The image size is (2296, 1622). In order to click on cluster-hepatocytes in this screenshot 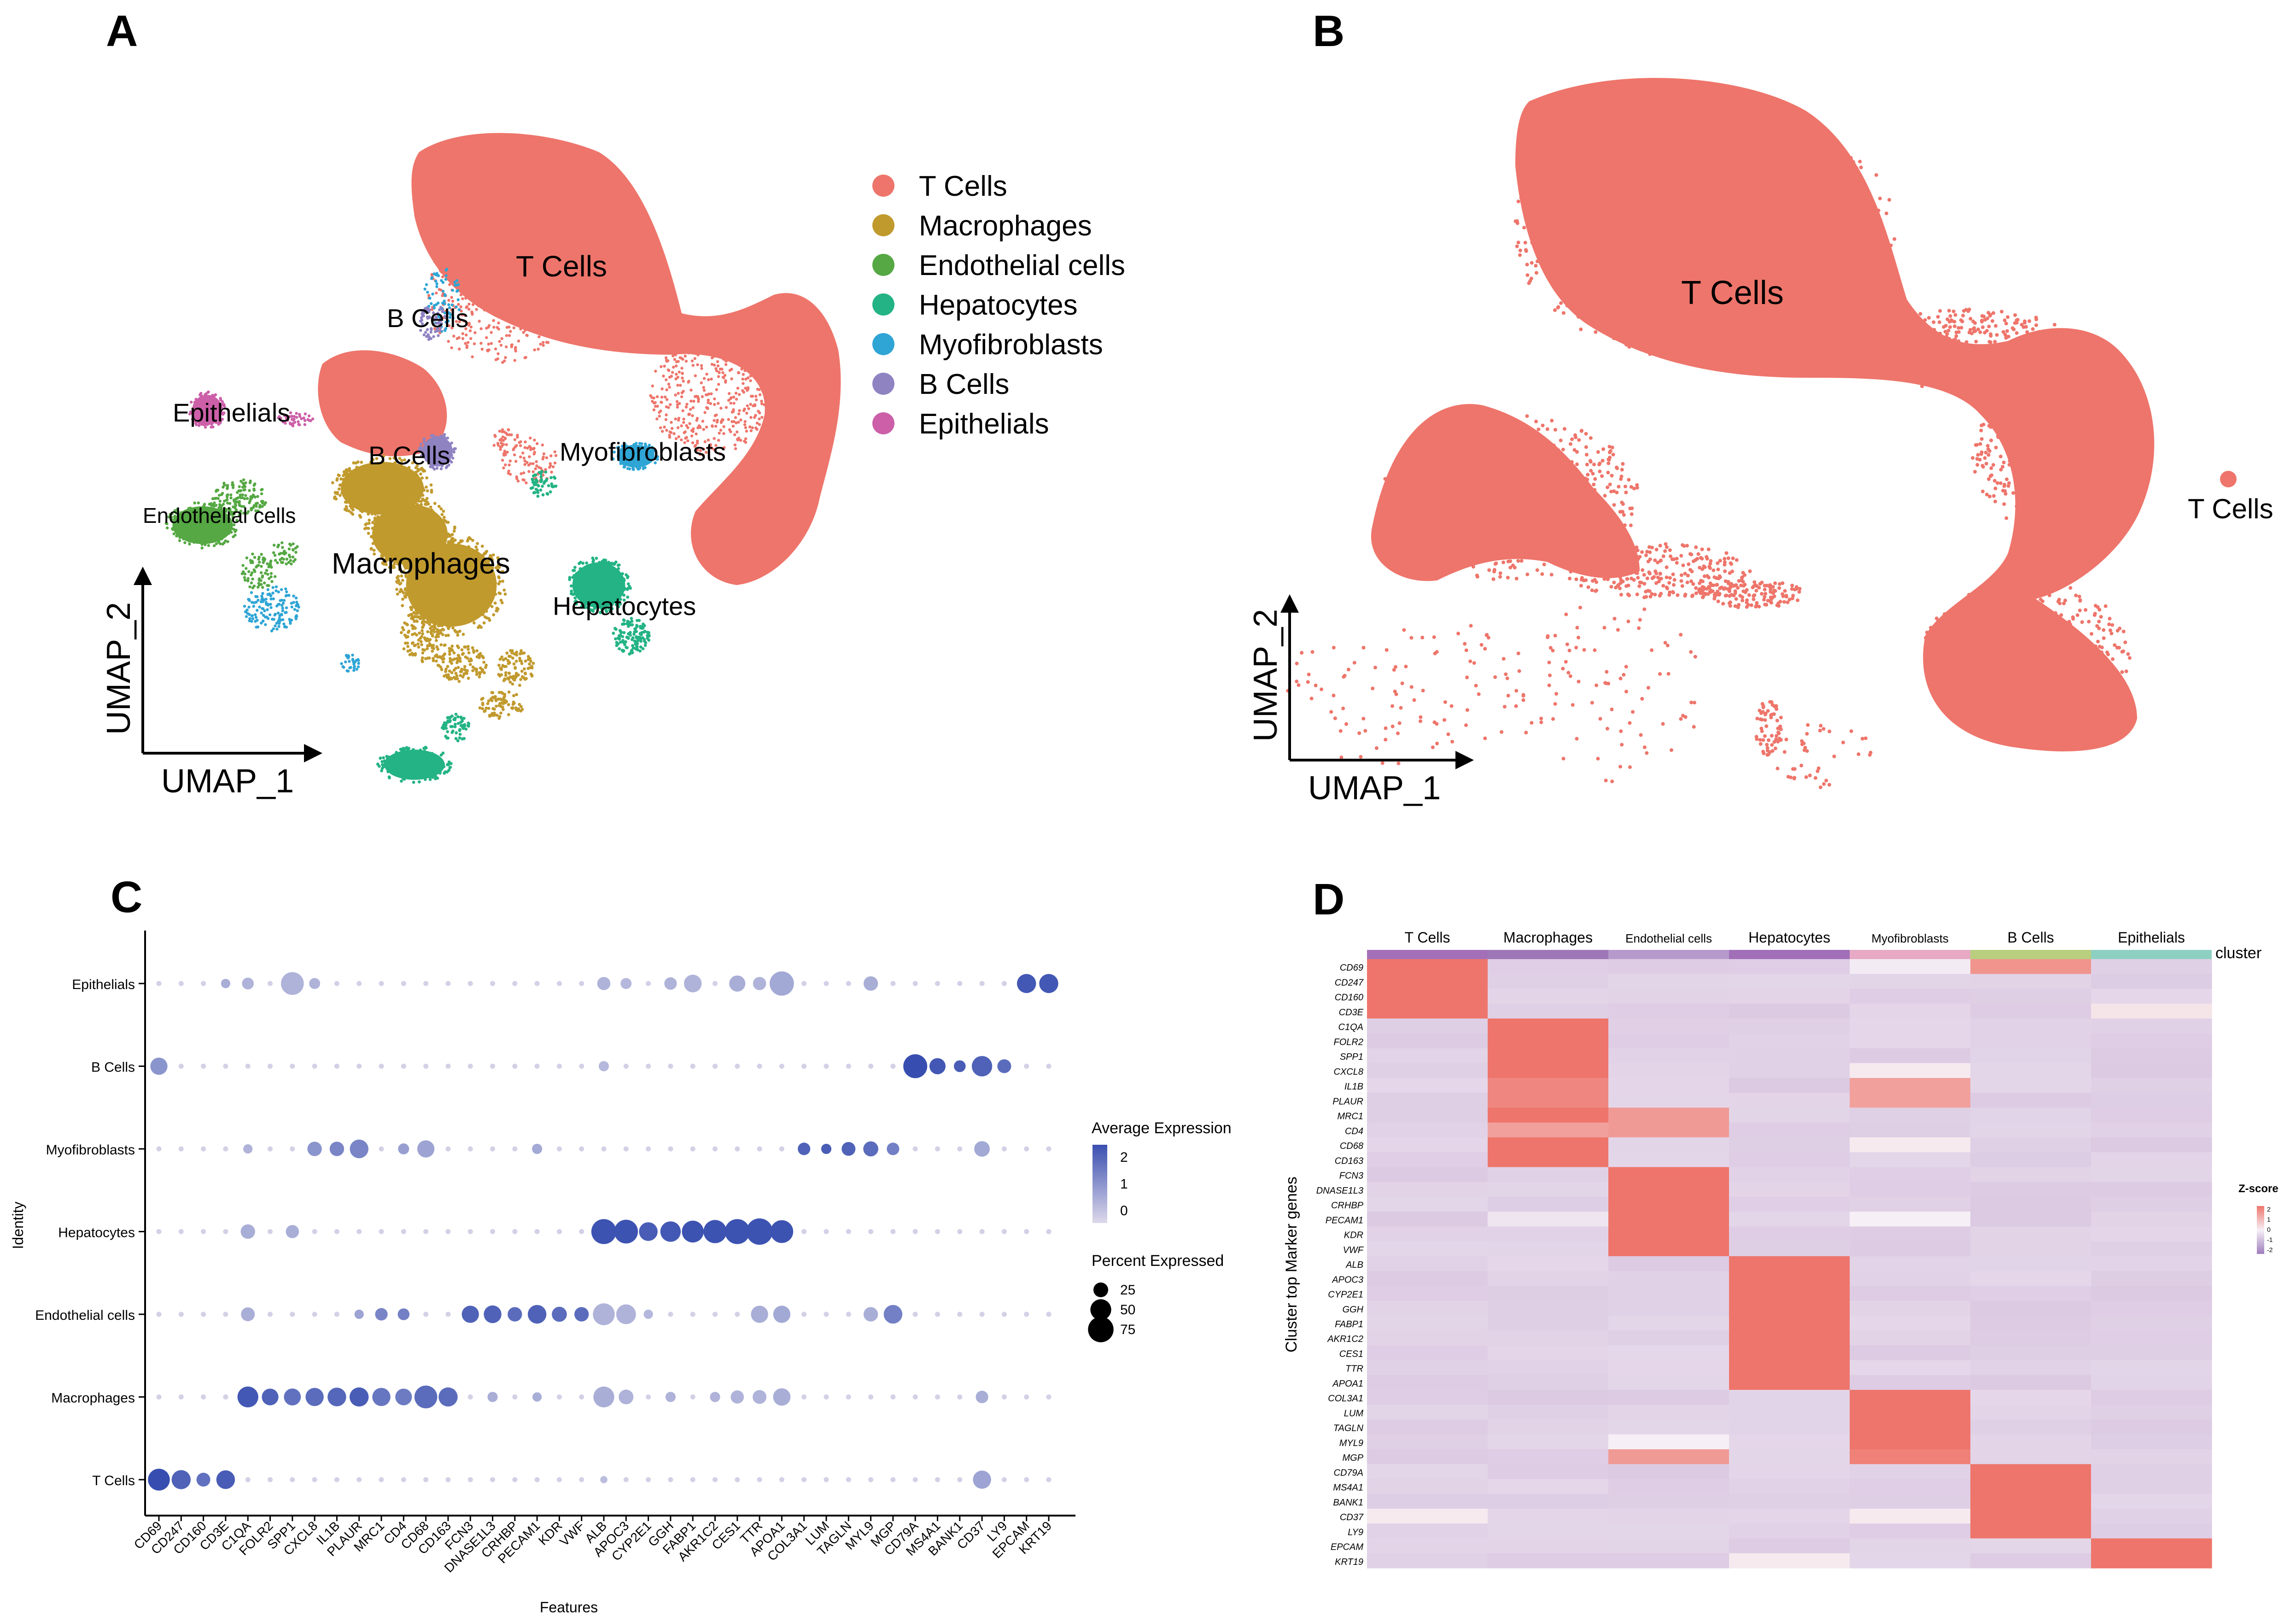, I will do `click(513, 627)`.